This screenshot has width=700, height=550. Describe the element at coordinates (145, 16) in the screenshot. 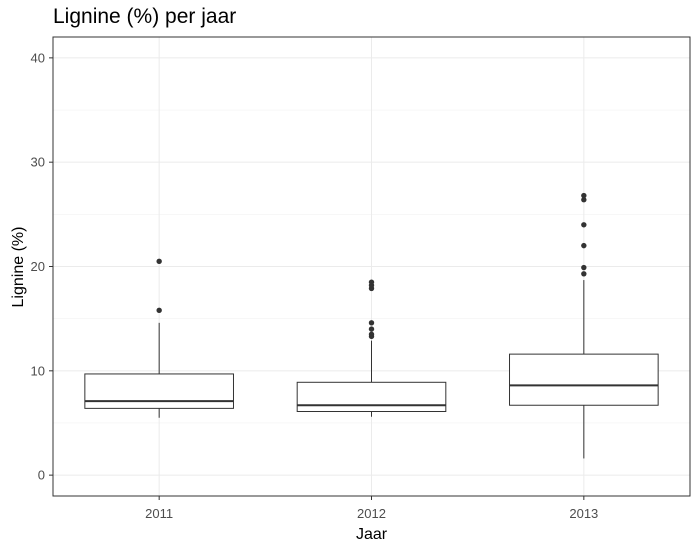

I see `chart-title: Lignine (%) per jaar` at that location.